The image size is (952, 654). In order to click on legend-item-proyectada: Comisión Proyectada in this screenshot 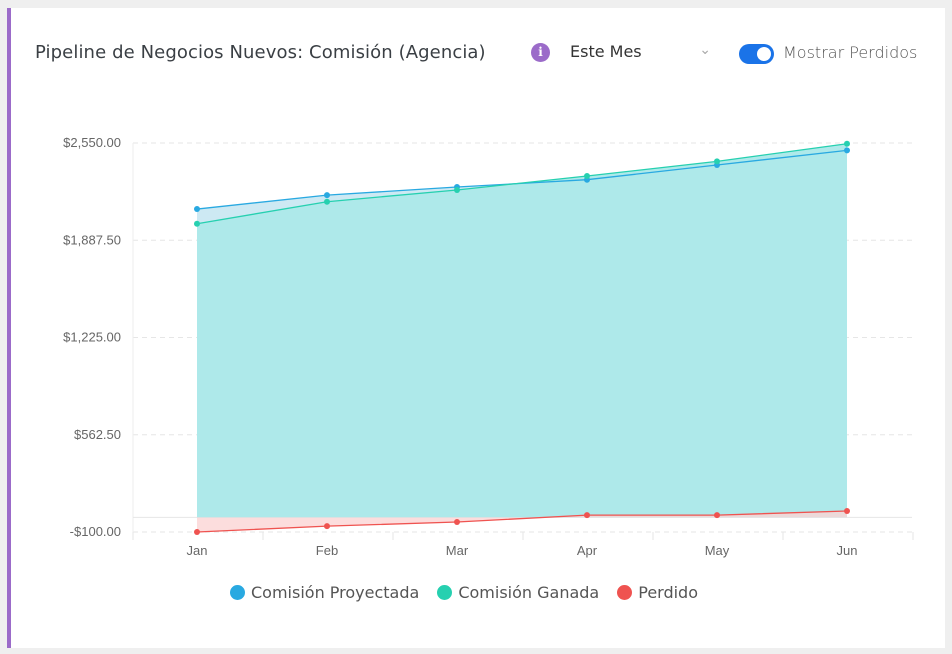, I will do `click(324, 592)`.